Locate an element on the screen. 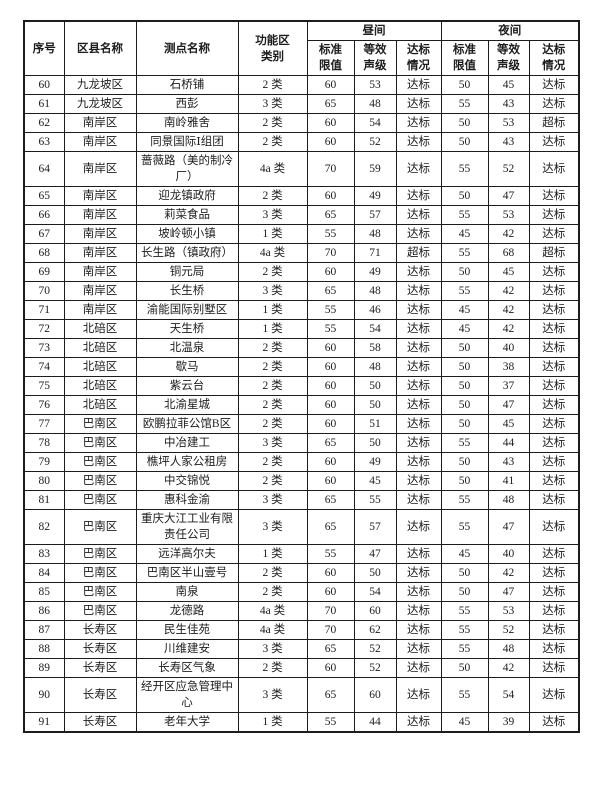 This screenshot has height=788, width=600. table-row: 87 长寿区 民生佳苑 4a 类 70 62 达标 55 52 达标 is located at coordinates (301, 630).